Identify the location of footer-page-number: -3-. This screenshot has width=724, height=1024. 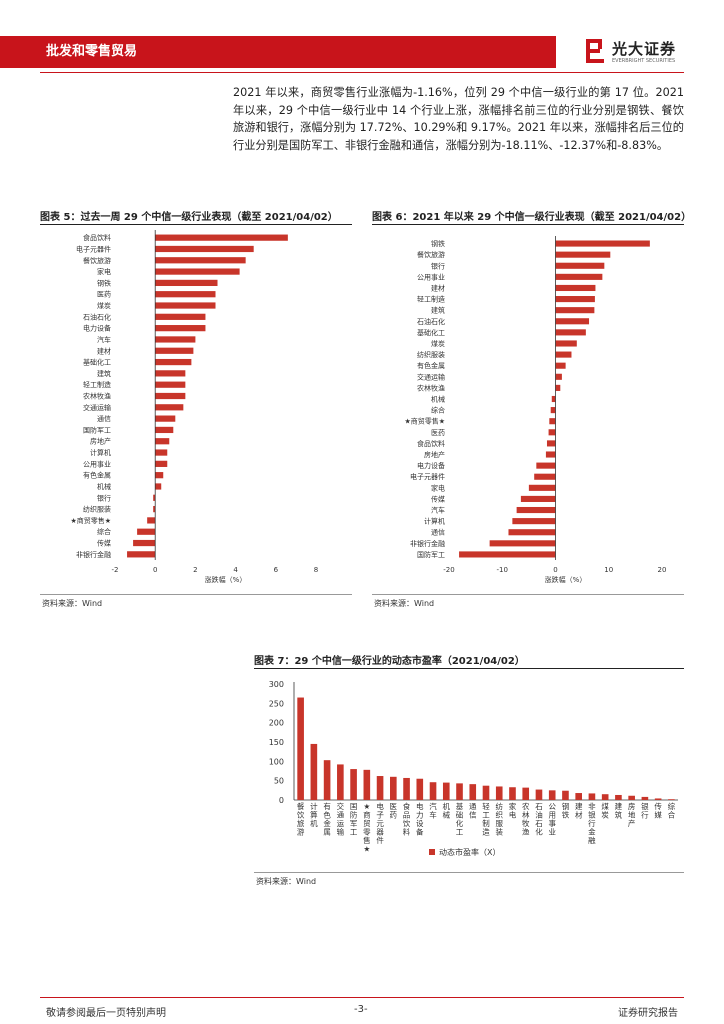
(361, 1009).